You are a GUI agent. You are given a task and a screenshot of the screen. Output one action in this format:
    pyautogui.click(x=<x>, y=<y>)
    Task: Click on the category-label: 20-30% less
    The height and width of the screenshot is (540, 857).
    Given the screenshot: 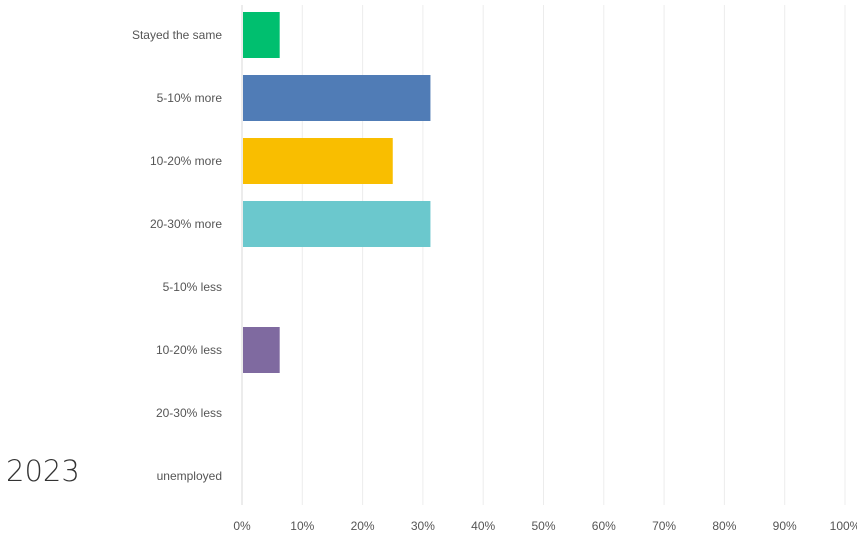 What is the action you would take?
    pyautogui.click(x=189, y=413)
    